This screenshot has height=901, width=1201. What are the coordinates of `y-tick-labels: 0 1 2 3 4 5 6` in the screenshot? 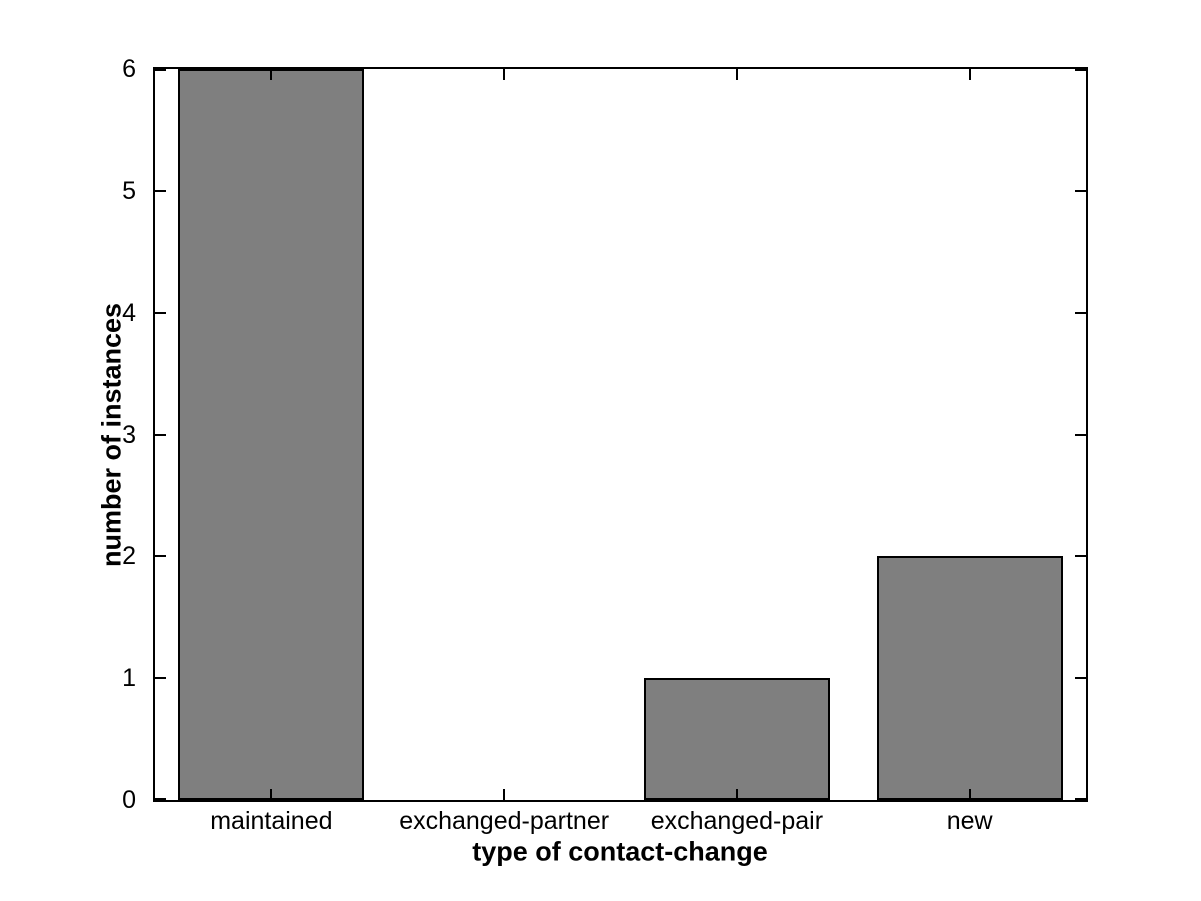 It's located at (68, 450).